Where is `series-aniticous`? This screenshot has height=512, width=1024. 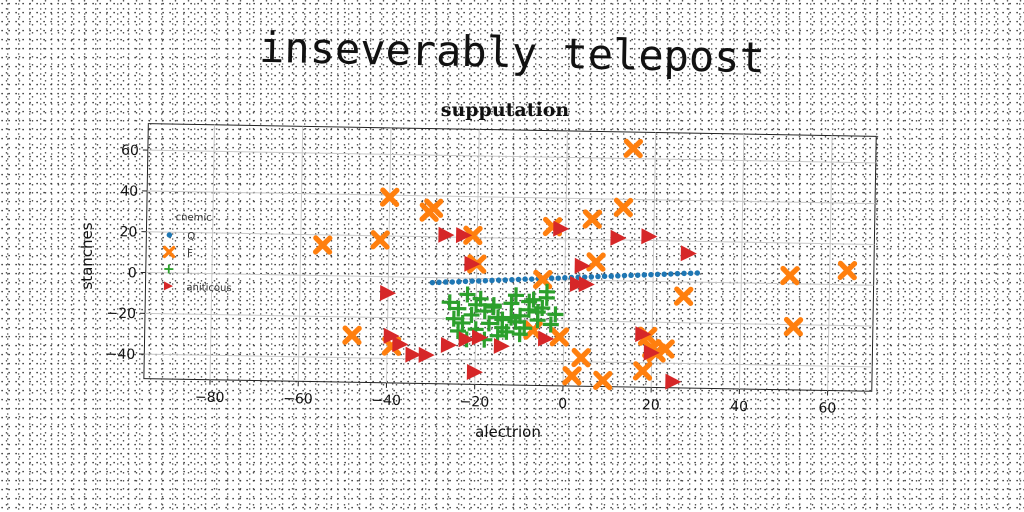 series-aniticous is located at coordinates (538, 305).